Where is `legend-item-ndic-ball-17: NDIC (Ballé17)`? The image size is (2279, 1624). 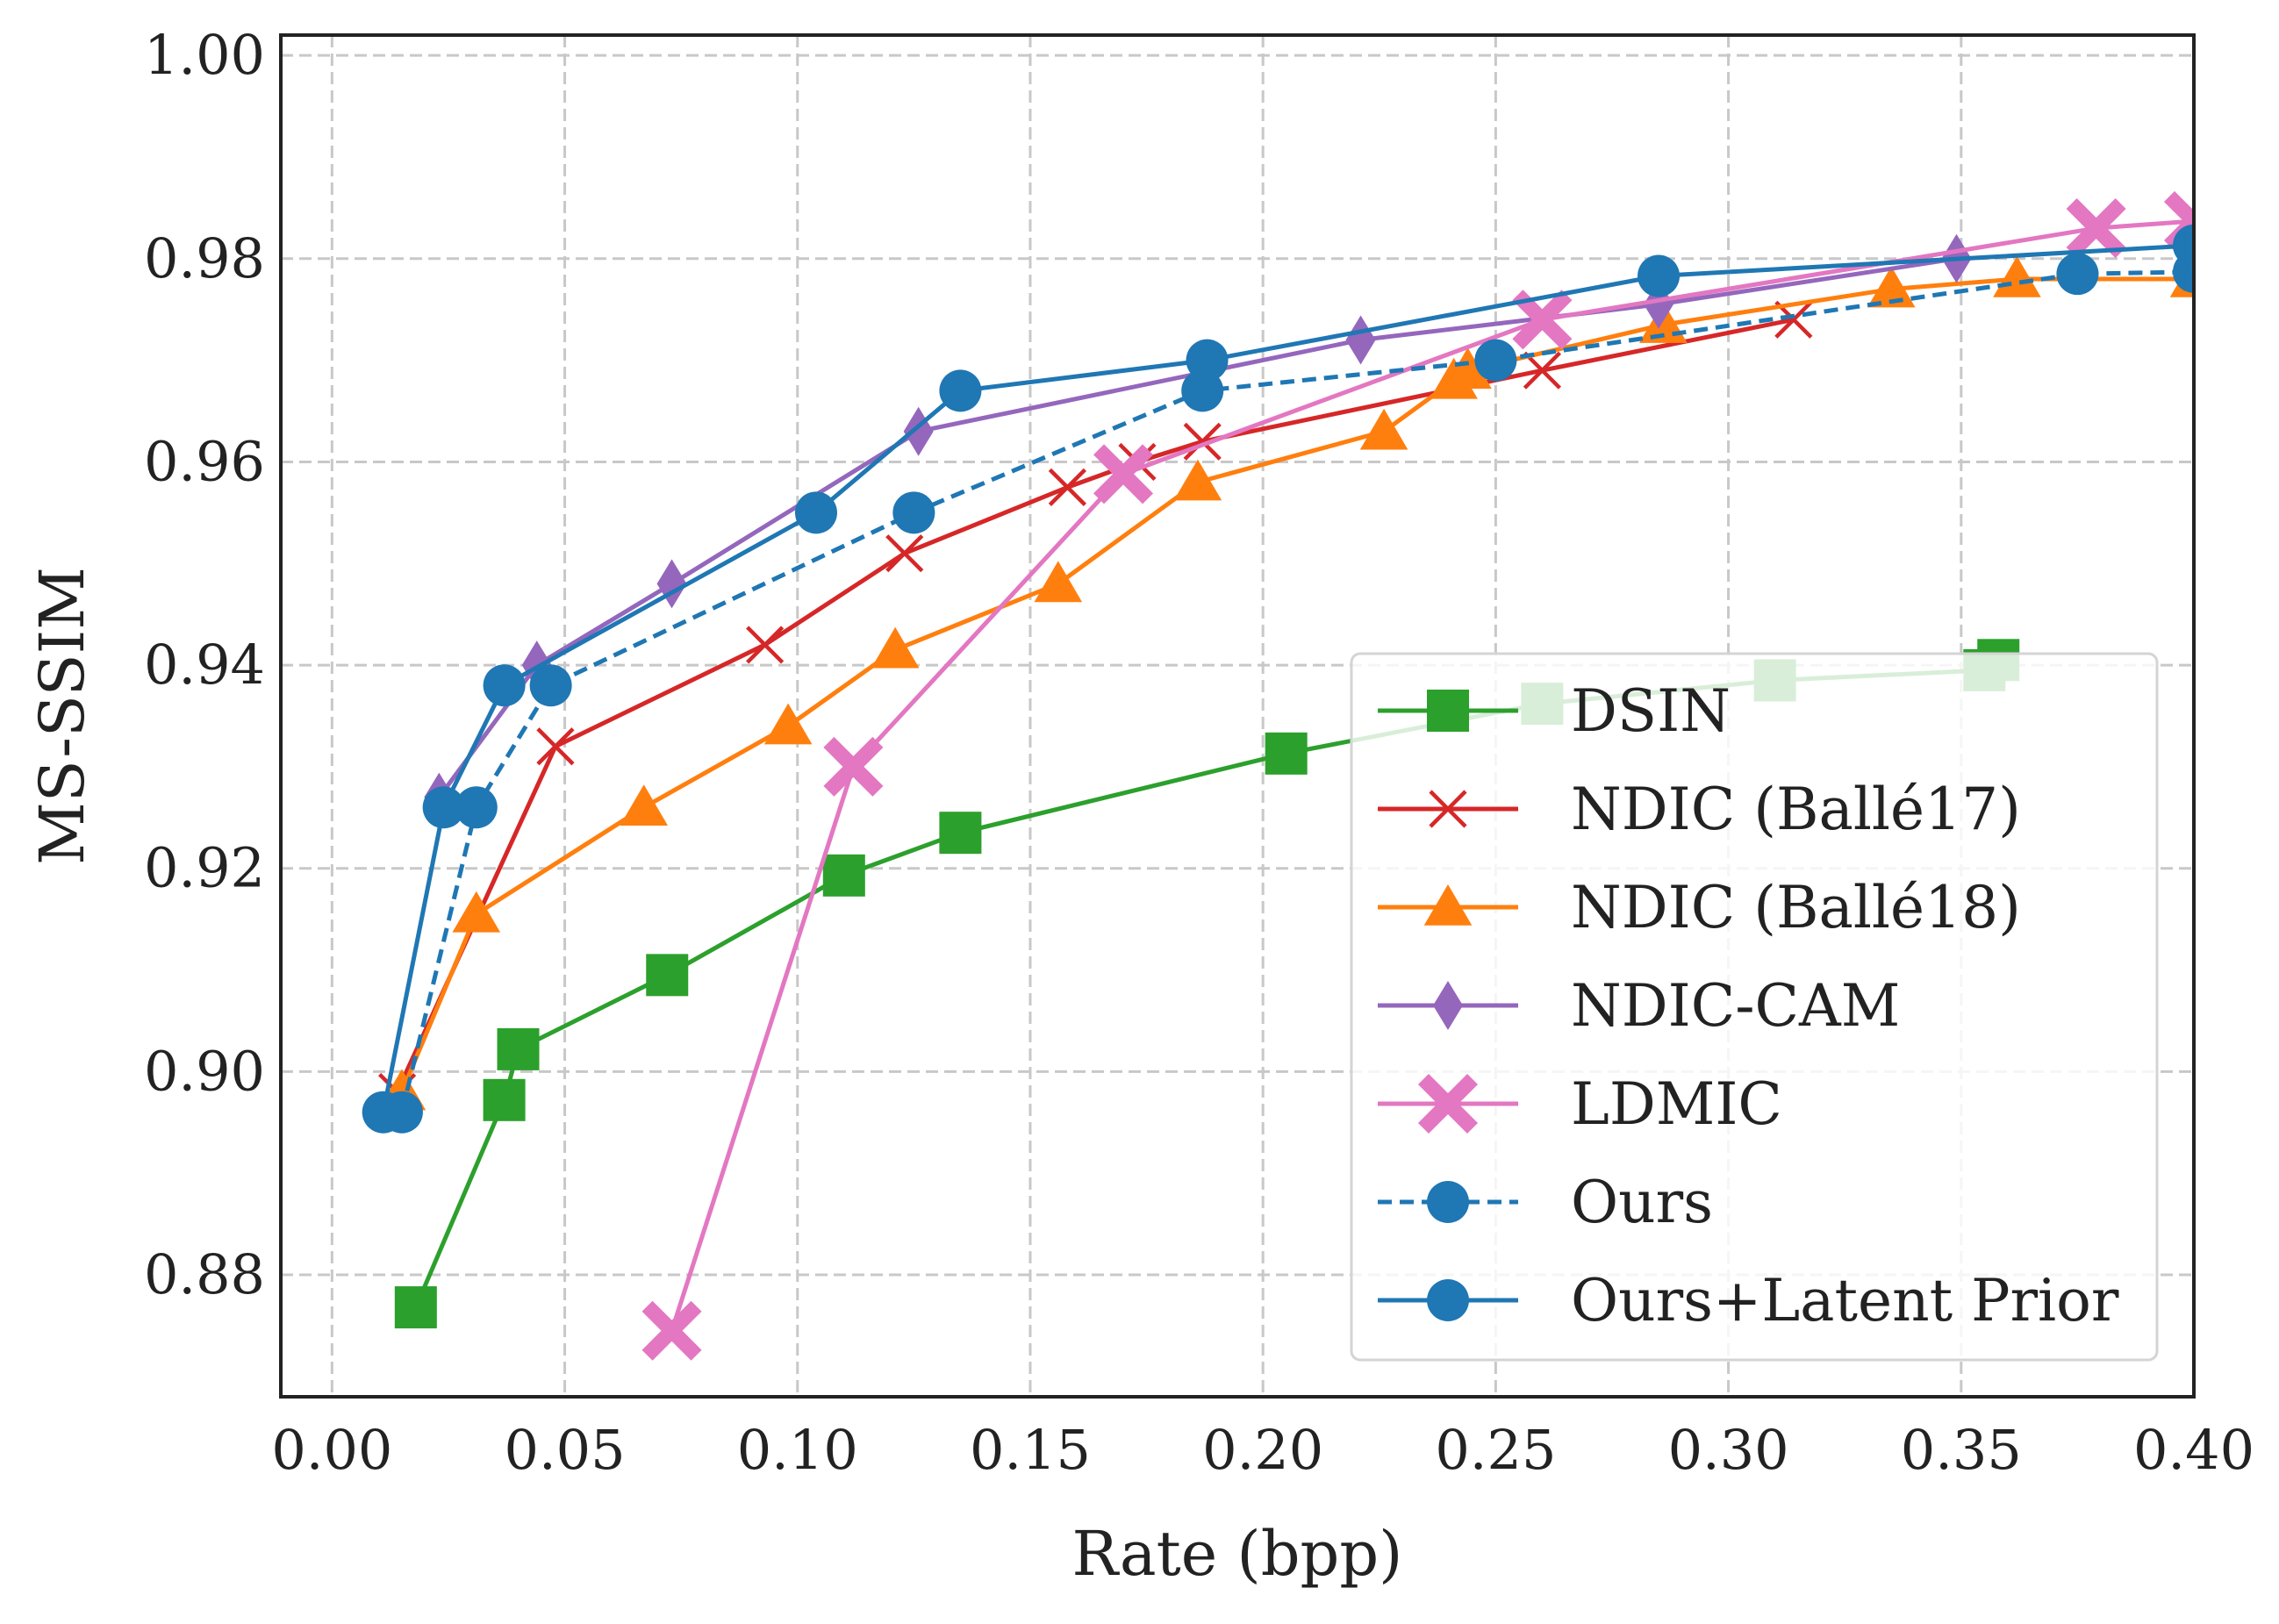 legend-item-ndic-ball-17: NDIC (Ballé17) is located at coordinates (1699, 809).